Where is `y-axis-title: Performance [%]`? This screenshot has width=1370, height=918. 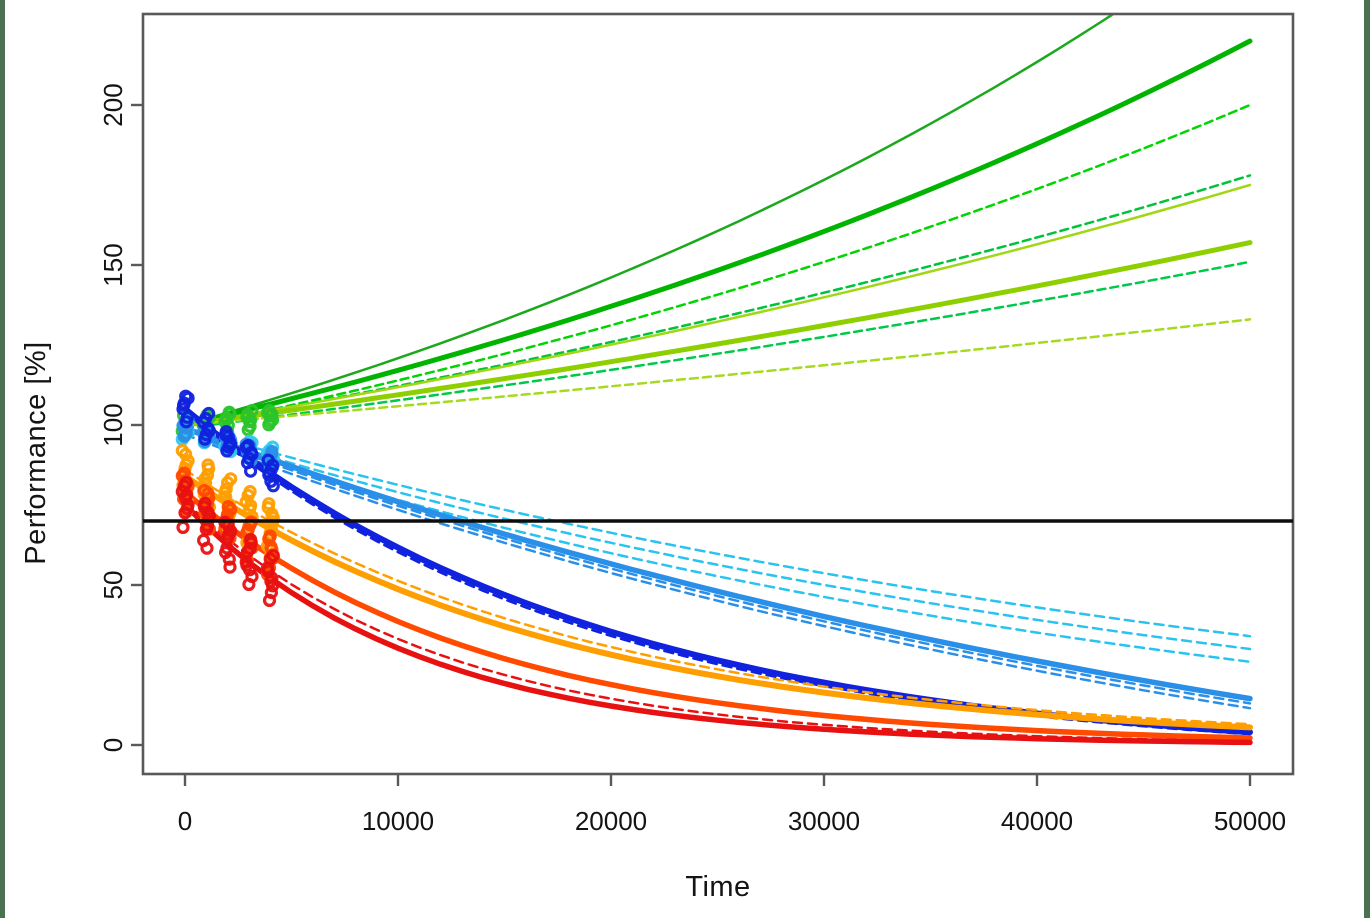 y-axis-title: Performance [%] is located at coordinates (36, 453).